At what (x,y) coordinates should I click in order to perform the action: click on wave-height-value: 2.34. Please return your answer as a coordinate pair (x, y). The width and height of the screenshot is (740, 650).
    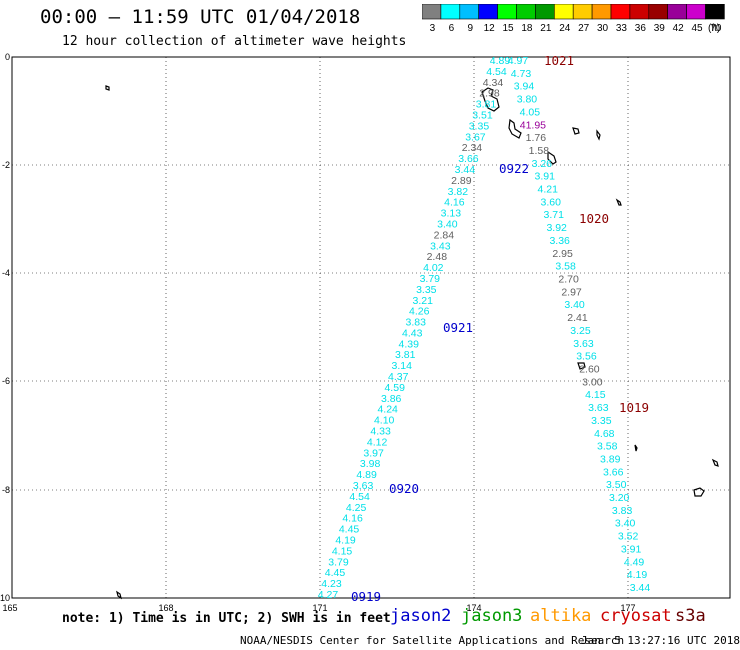
    Looking at the image, I should click on (472, 148).